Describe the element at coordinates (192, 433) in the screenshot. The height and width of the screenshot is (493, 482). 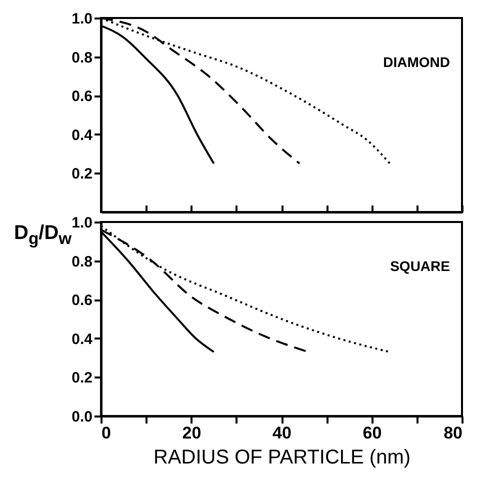
I see `x-tick-label: 20` at that location.